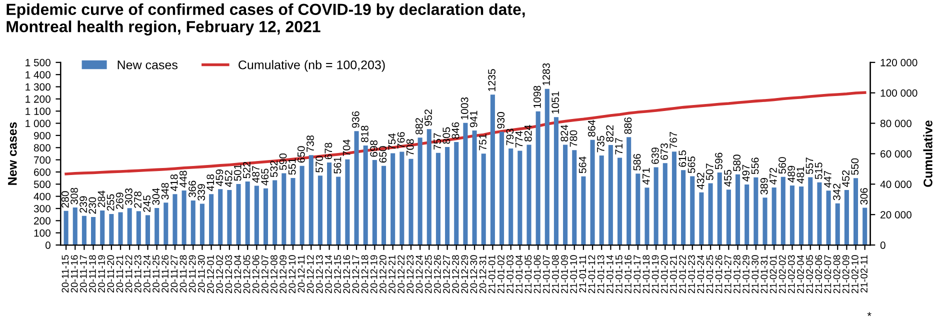 This screenshot has width=947, height=332. Describe the element at coordinates (165, 191) in the screenshot. I see `data-label: 348` at that location.